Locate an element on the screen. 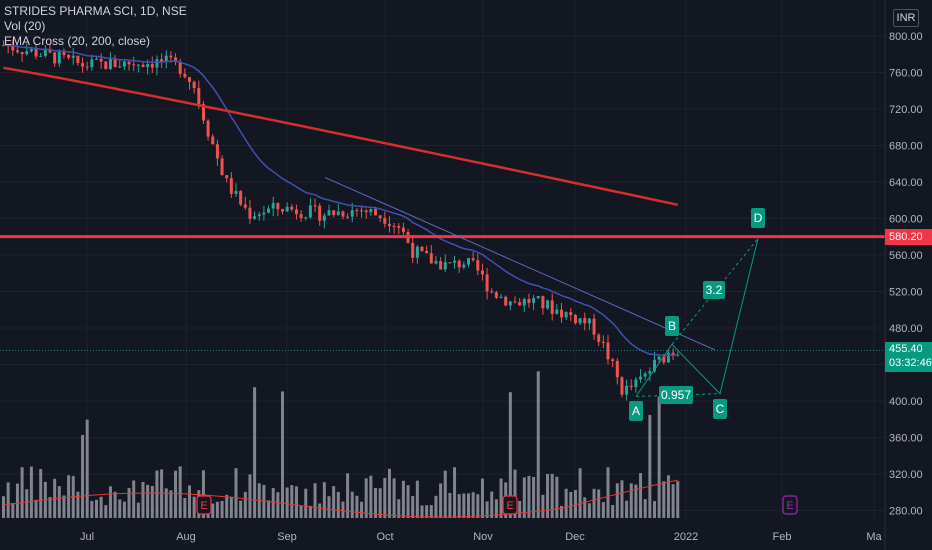 This screenshot has width=932, height=550. volume-indicator-label: Vol (20) is located at coordinates (25, 26).